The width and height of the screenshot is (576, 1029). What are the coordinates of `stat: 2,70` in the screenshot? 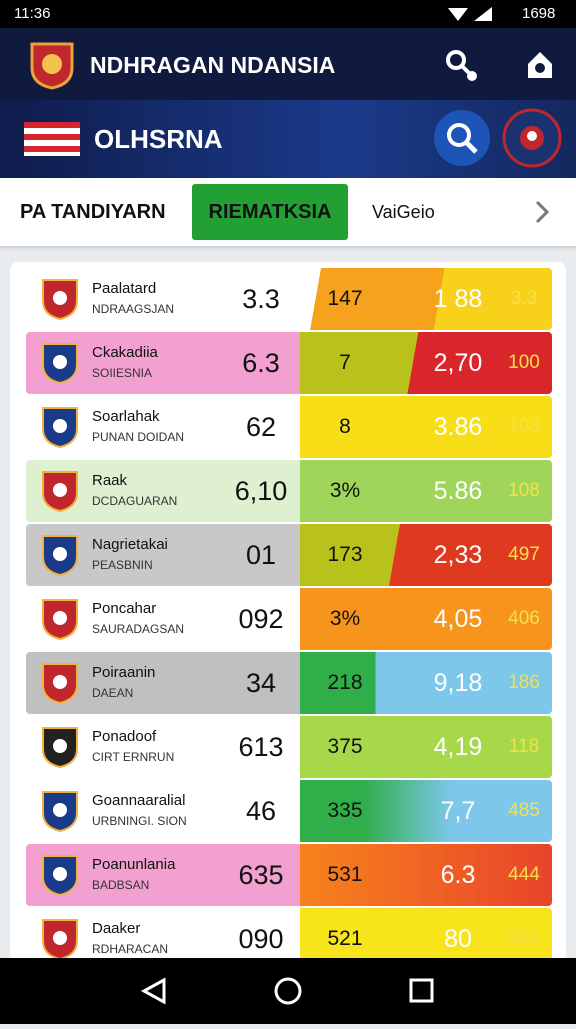 It's located at (458, 363).